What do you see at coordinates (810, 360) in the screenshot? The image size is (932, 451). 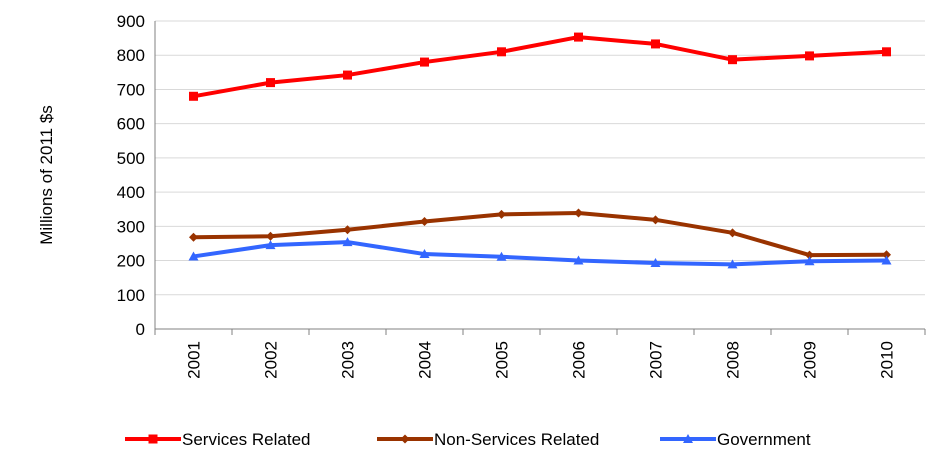 I see `x-tick-label: 2009` at bounding box center [810, 360].